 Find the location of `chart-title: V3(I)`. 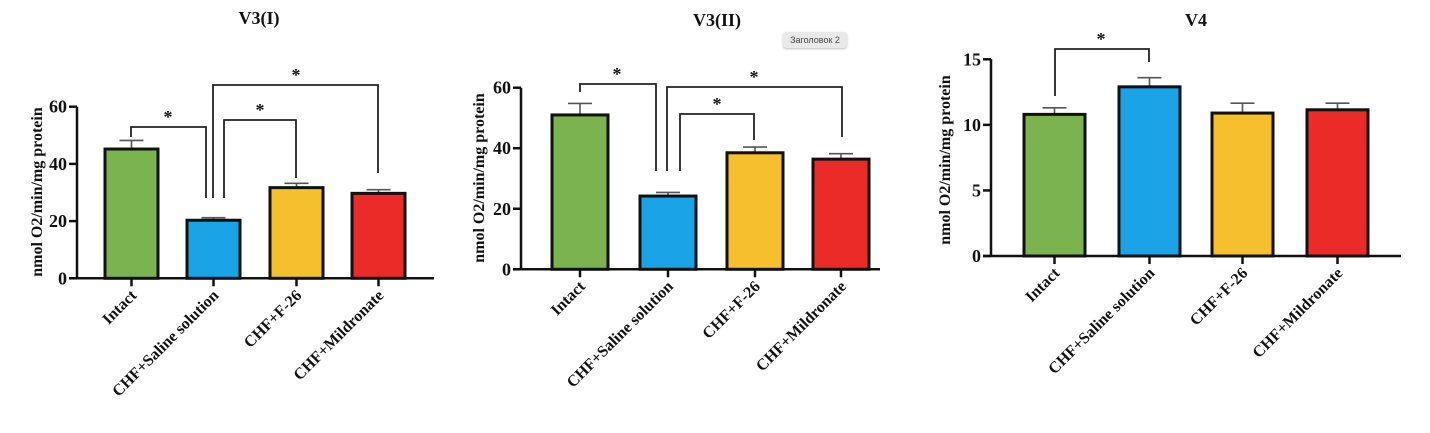

chart-title: V3(I) is located at coordinates (259, 18).